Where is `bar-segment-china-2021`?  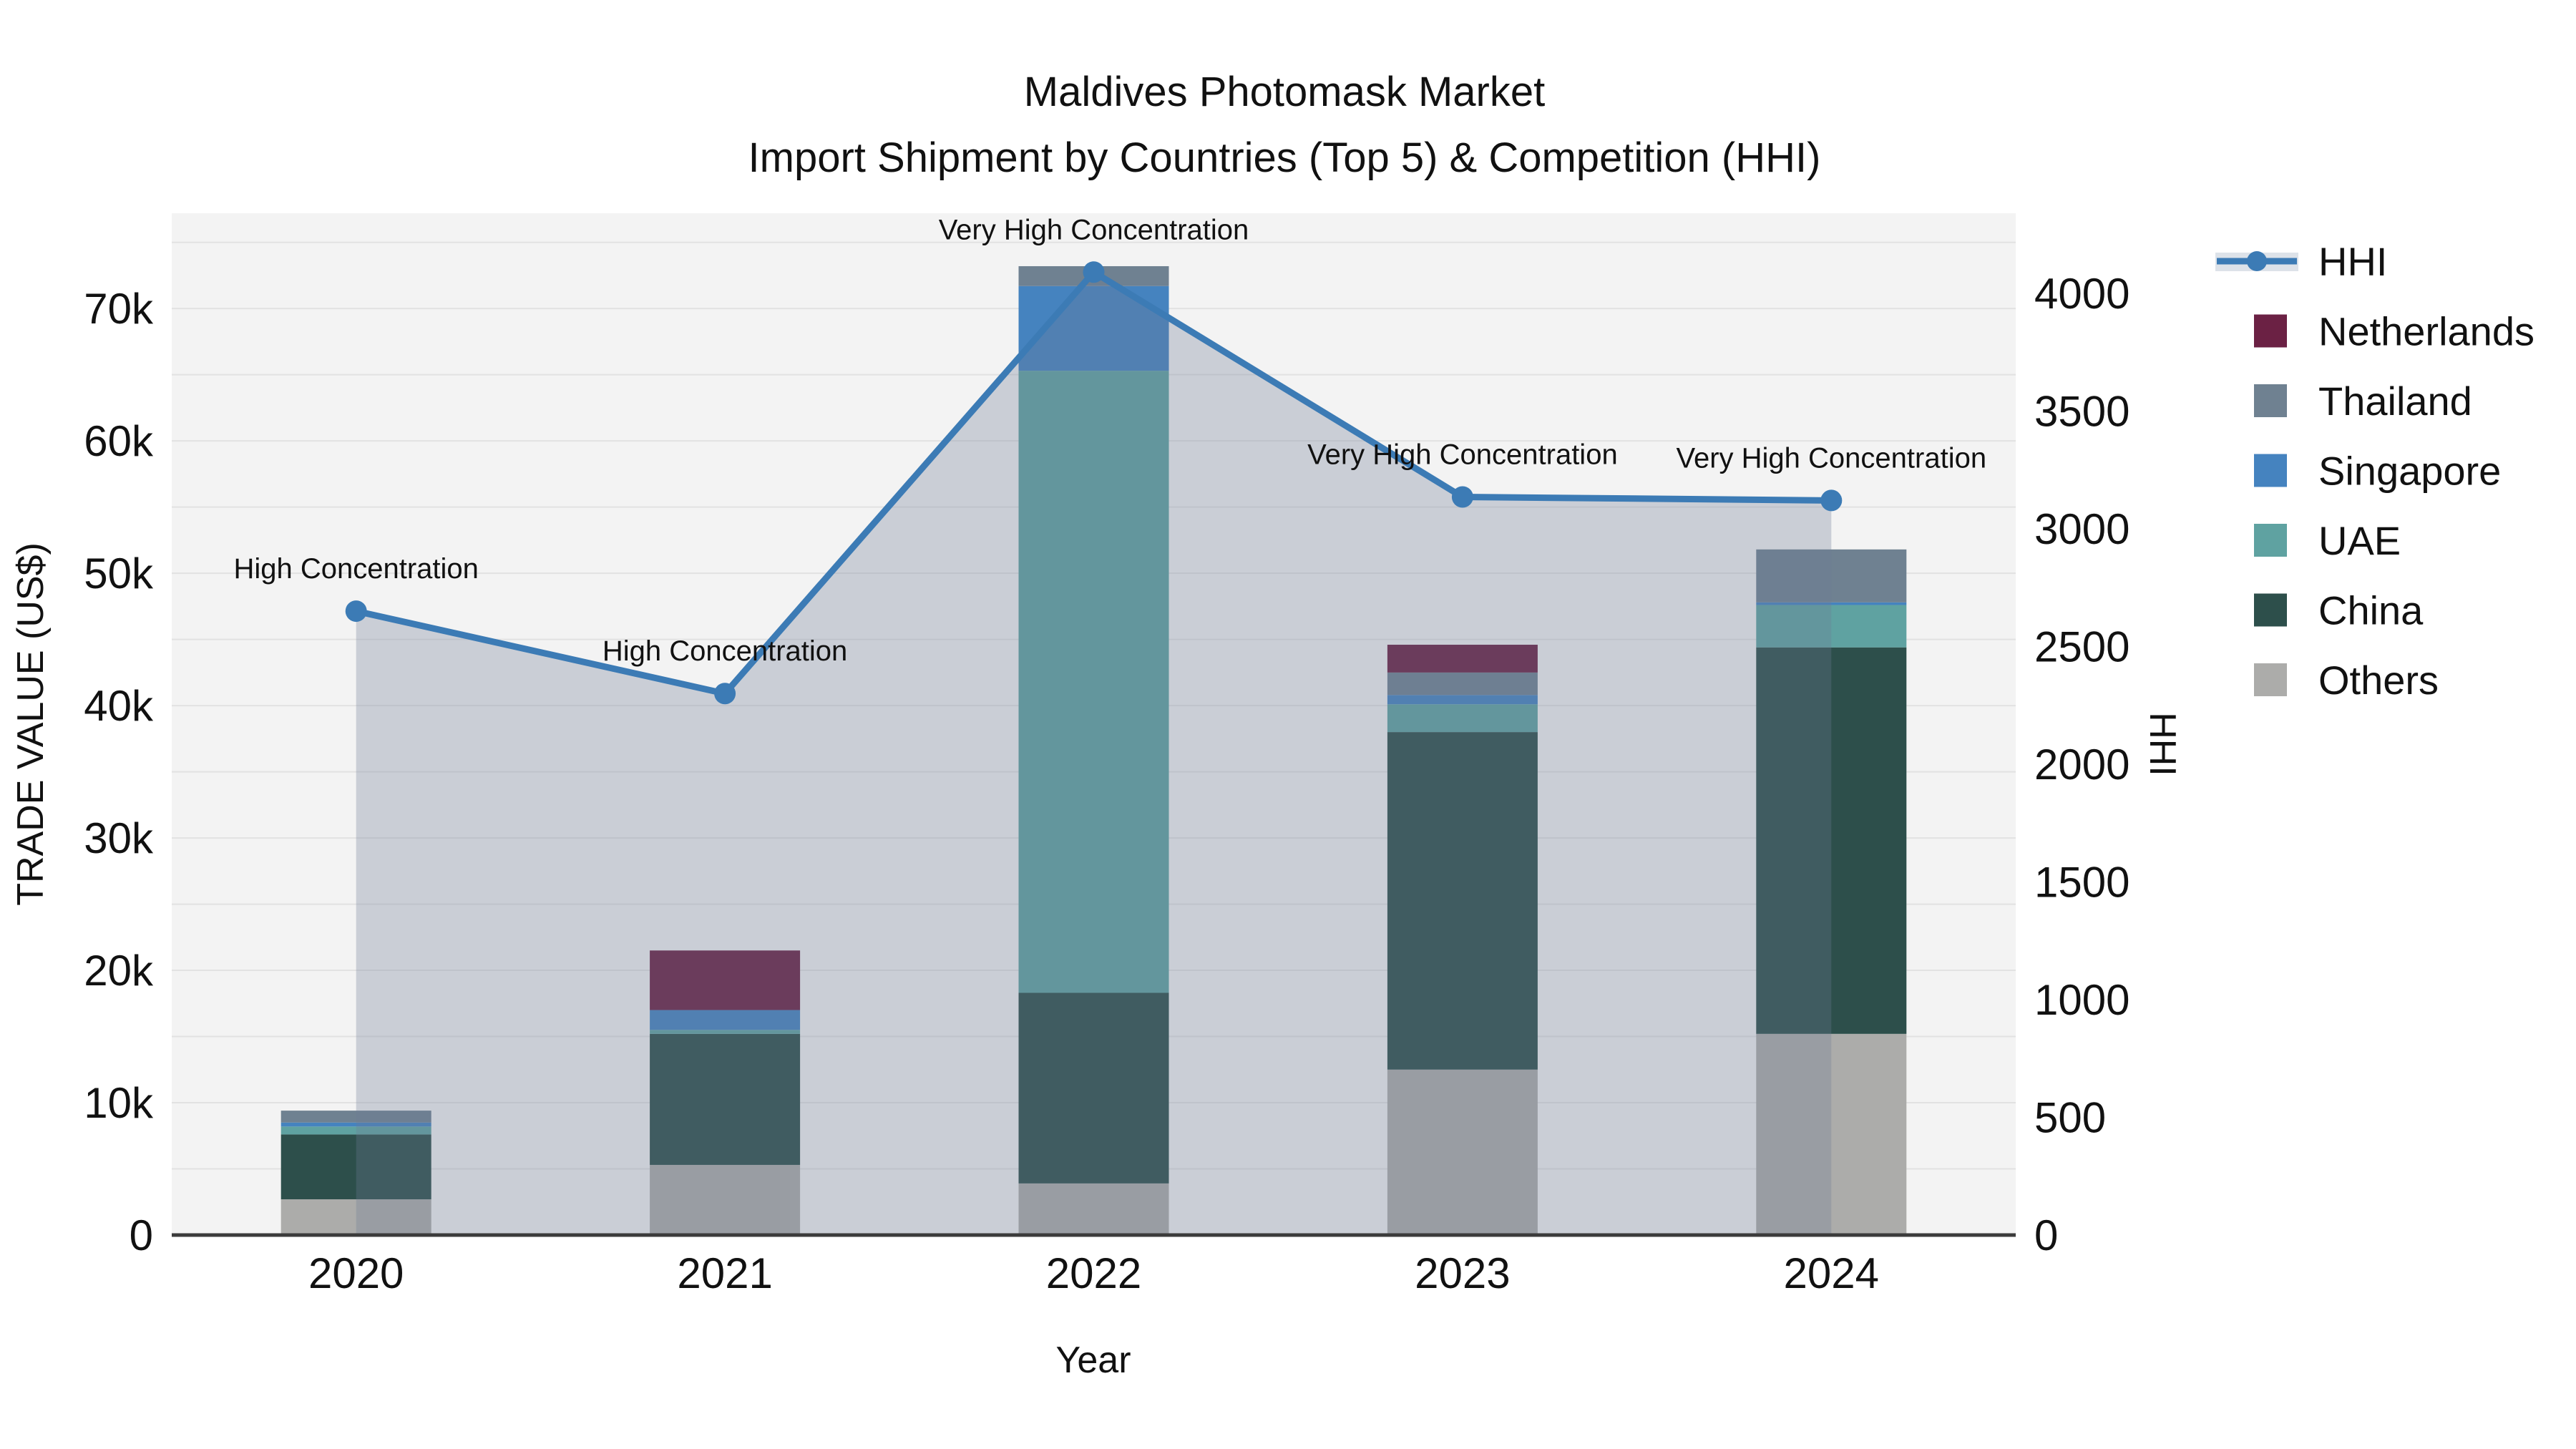 bar-segment-china-2021 is located at coordinates (725, 1099).